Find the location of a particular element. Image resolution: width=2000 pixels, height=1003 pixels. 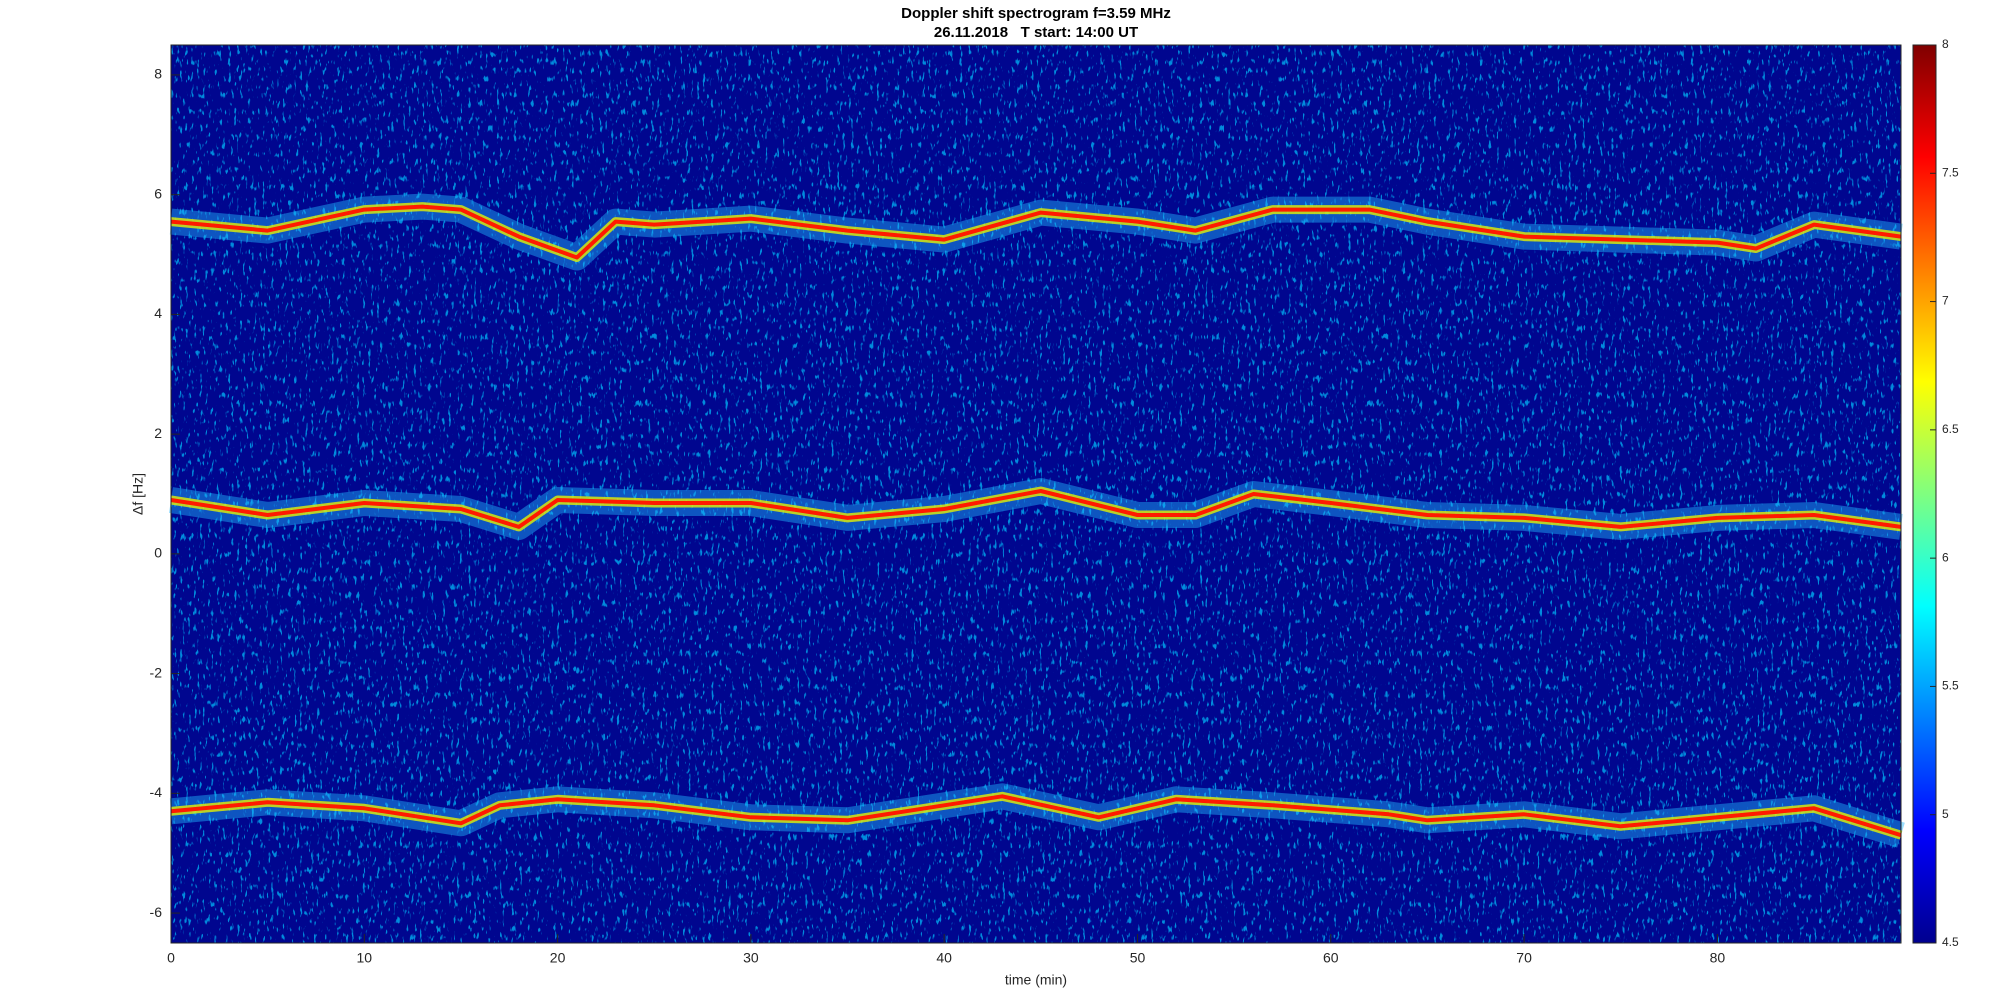

colorbar is located at coordinates (1924, 494).